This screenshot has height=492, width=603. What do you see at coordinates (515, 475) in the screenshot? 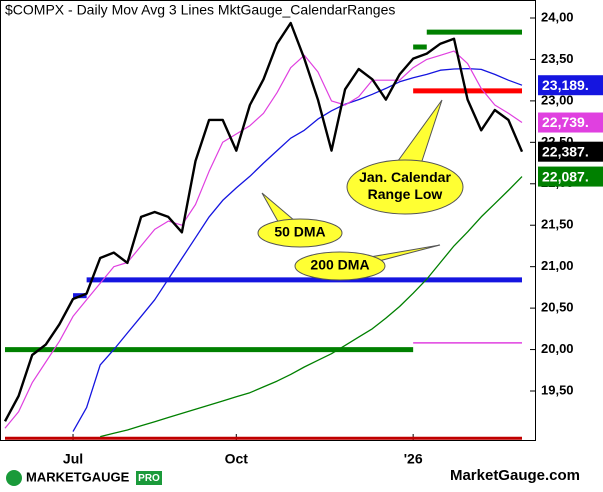
I see `footer: MarketGauge.com` at bounding box center [515, 475].